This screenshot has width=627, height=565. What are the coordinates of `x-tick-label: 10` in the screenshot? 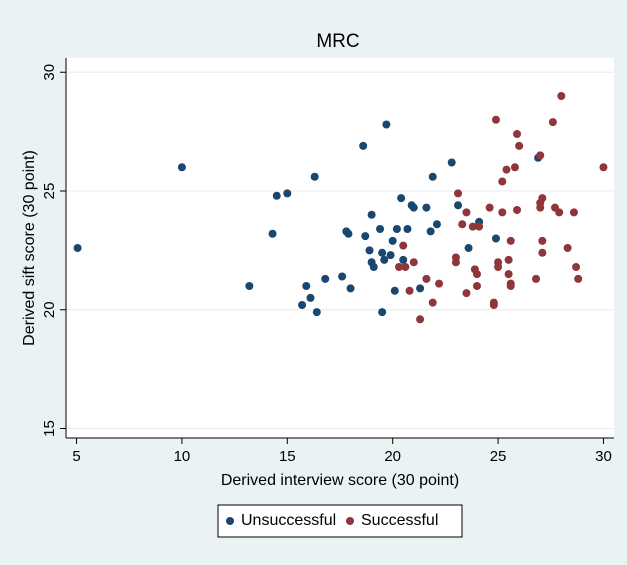 It's located at (182, 456).